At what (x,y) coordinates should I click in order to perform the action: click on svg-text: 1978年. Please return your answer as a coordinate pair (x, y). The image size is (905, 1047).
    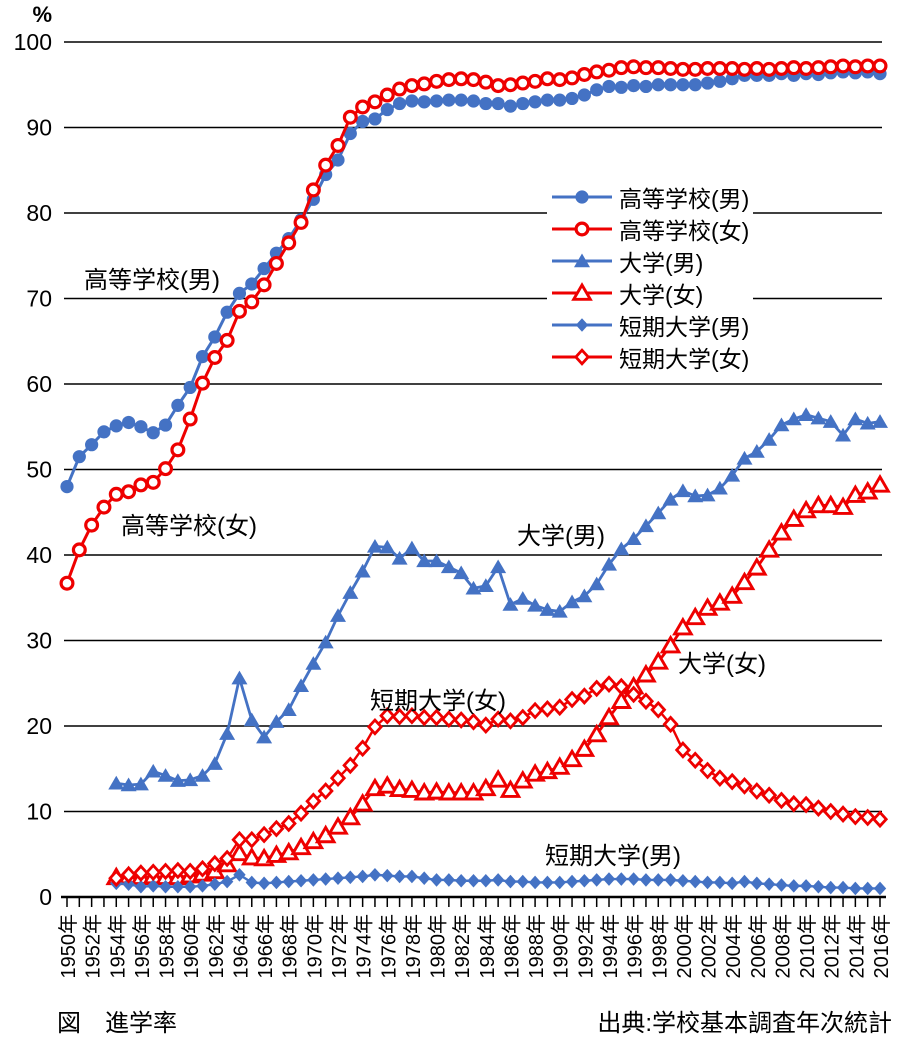
    Looking at the image, I should click on (413, 946).